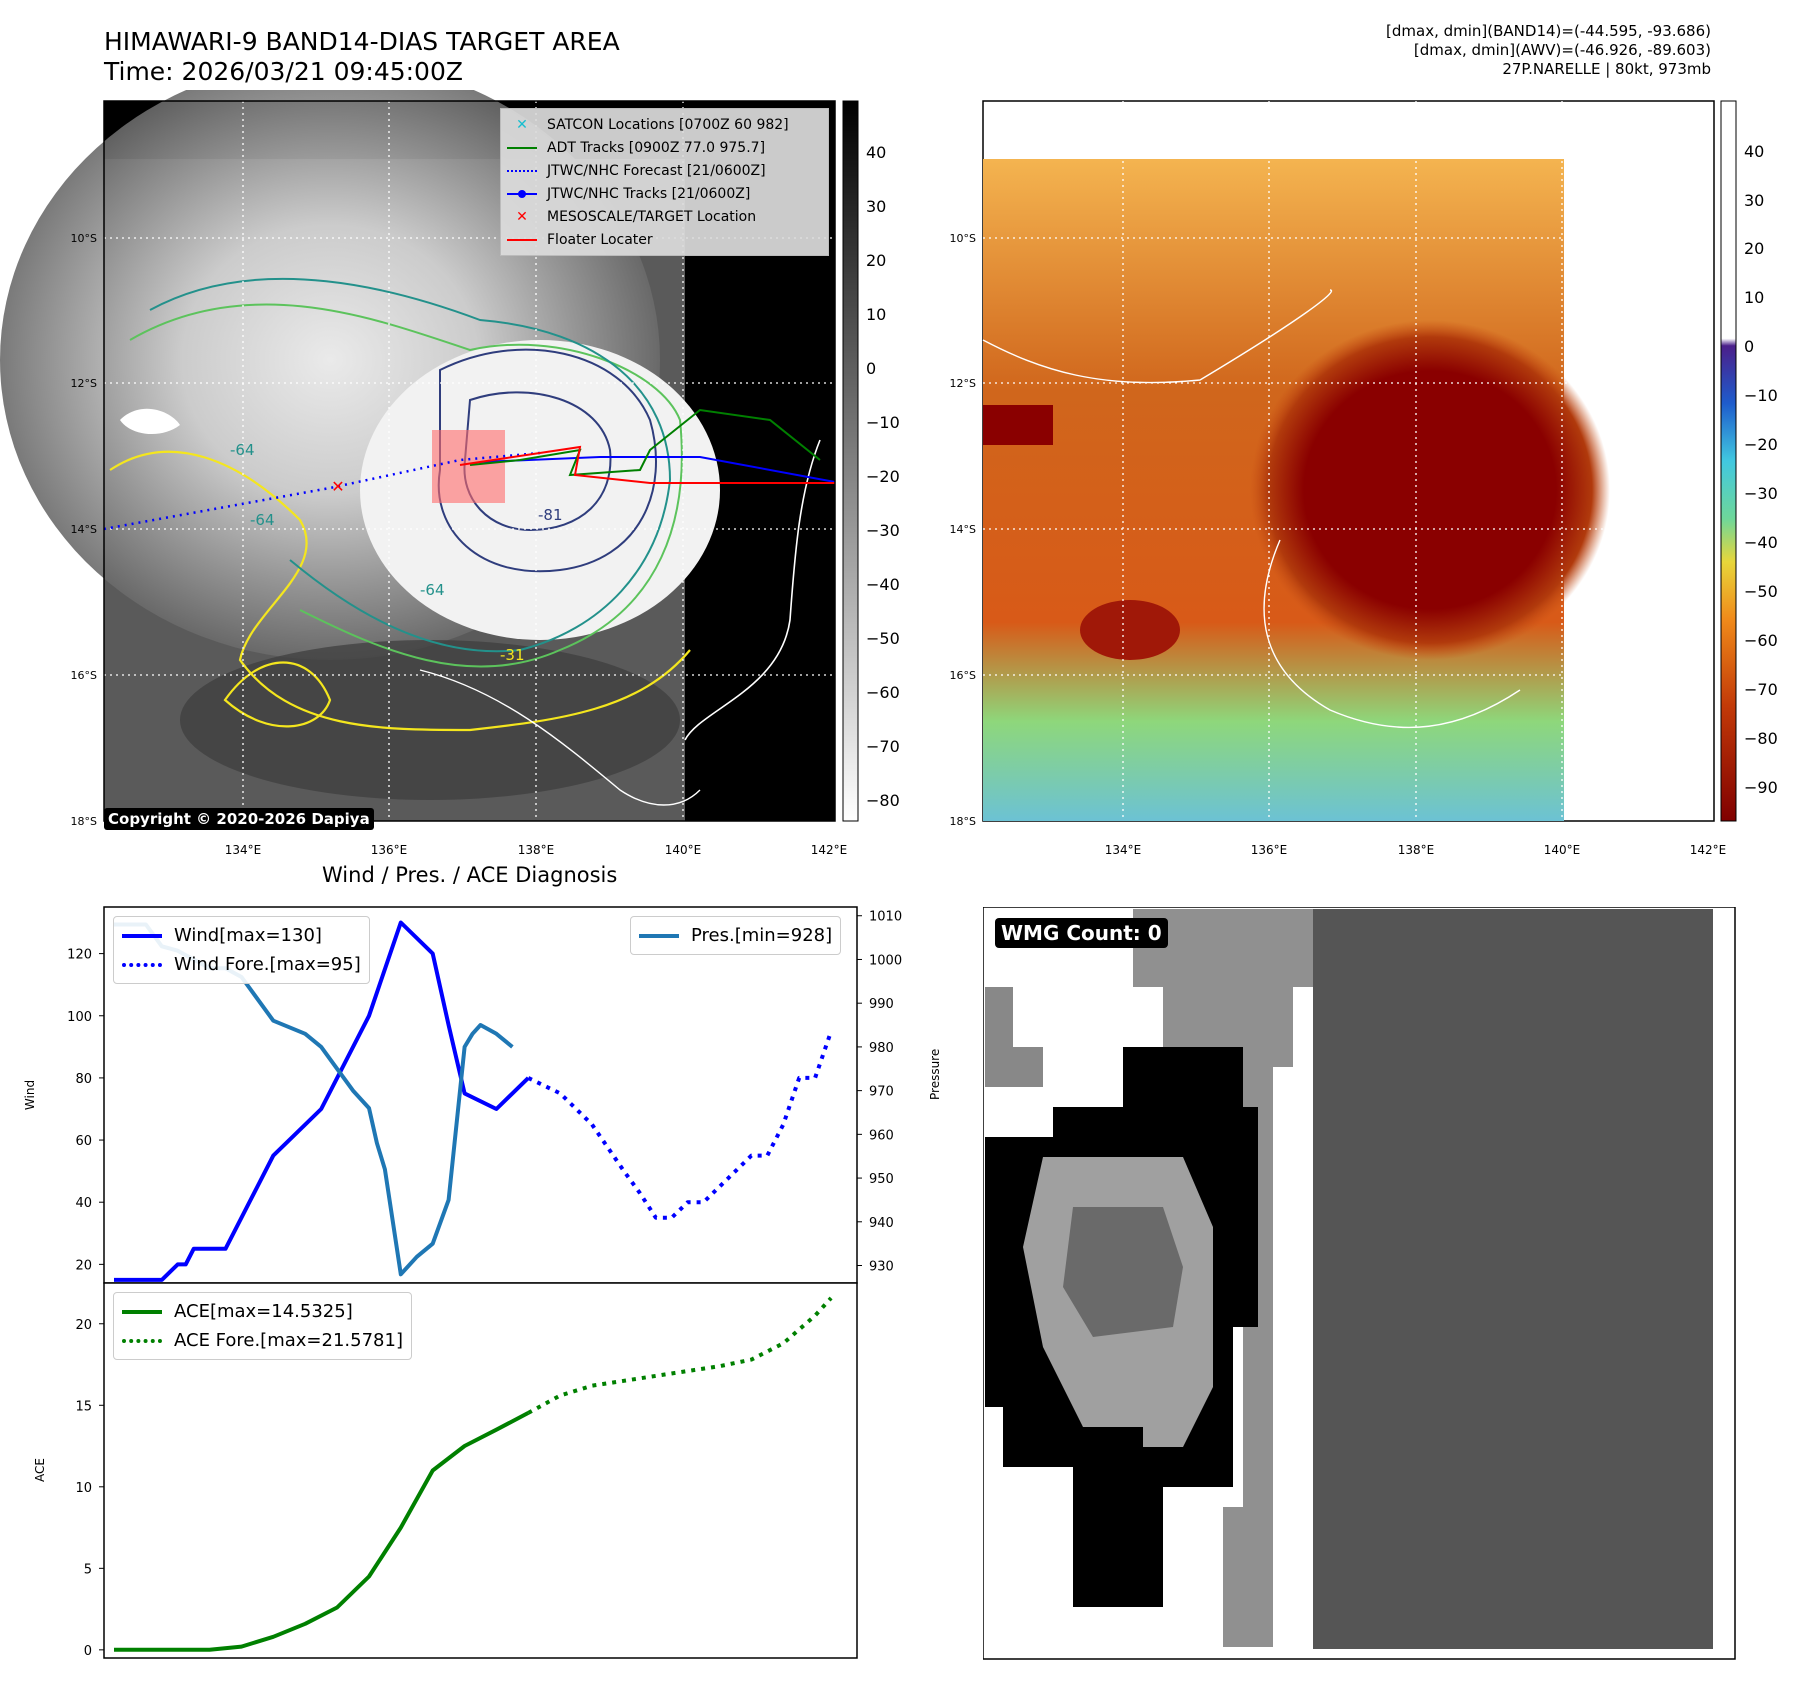 This screenshot has width=1797, height=1690. What do you see at coordinates (248, 935) in the screenshot?
I see `legend-label: Wind[max=130]` at bounding box center [248, 935].